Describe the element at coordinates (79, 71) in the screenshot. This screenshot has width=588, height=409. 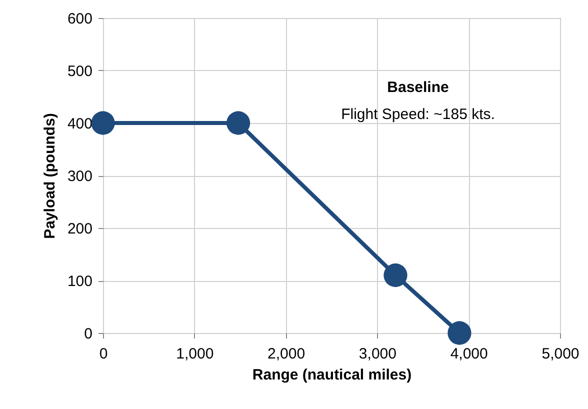
I see `y-tick-label: 500` at that location.